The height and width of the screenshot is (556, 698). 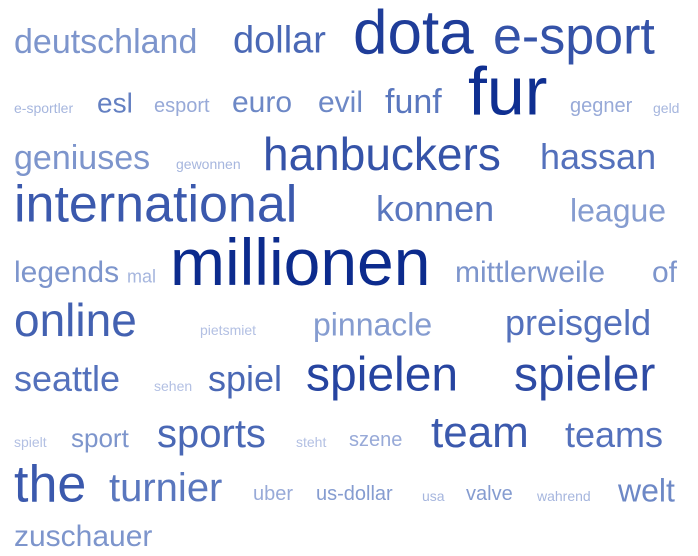 What do you see at coordinates (574, 36) in the screenshot?
I see `word-e-sport: e-sport` at bounding box center [574, 36].